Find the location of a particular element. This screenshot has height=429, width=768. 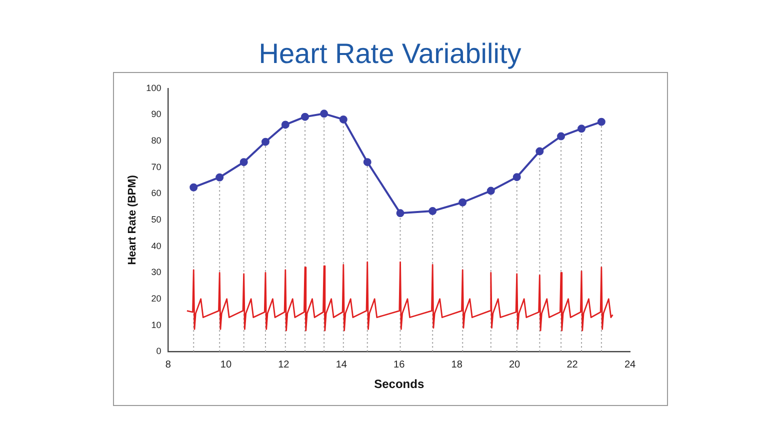

y-tick-label: 70 is located at coordinates (156, 167).